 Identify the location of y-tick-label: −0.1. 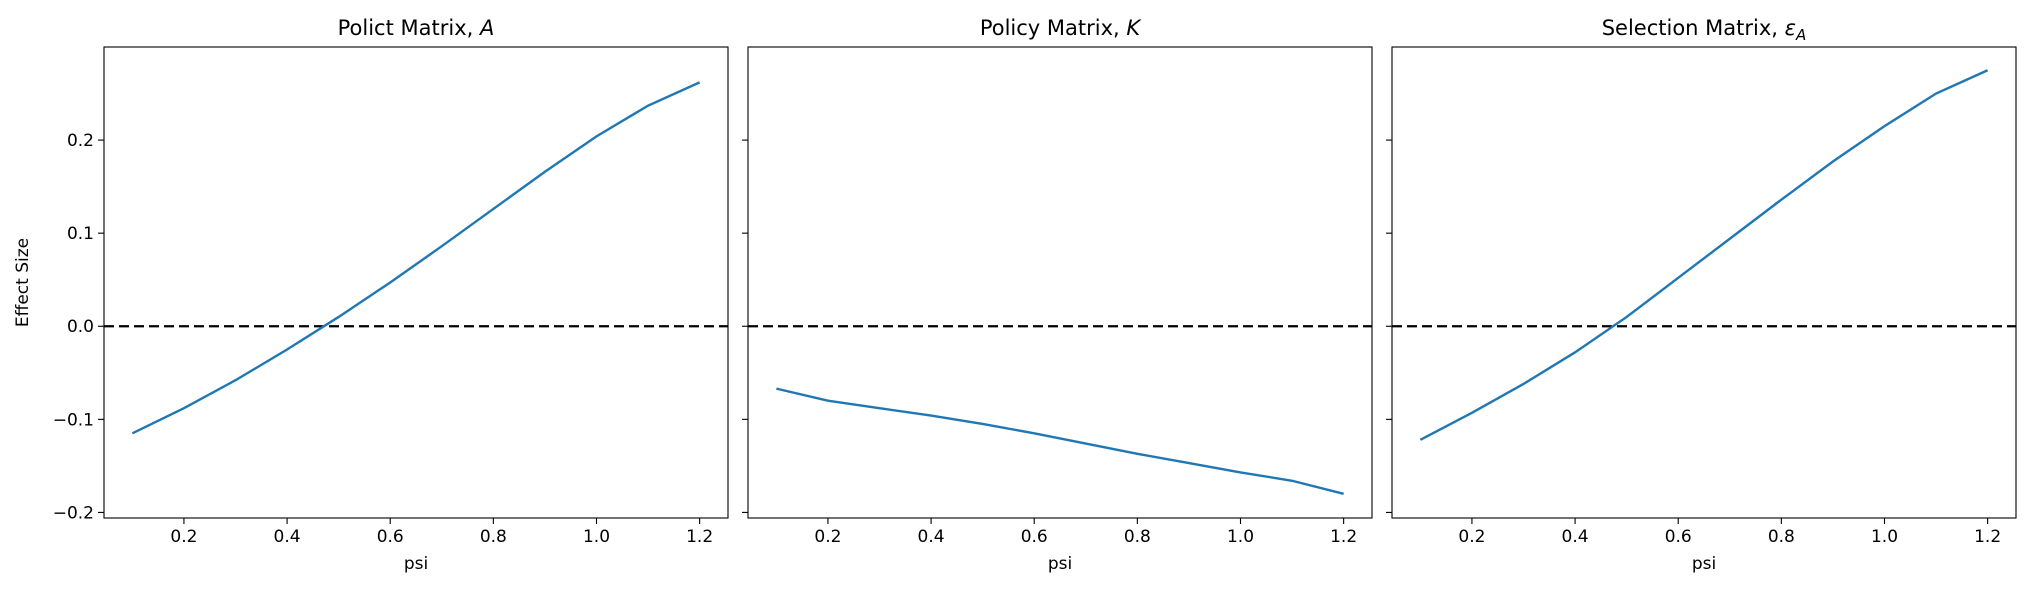
(73, 420).